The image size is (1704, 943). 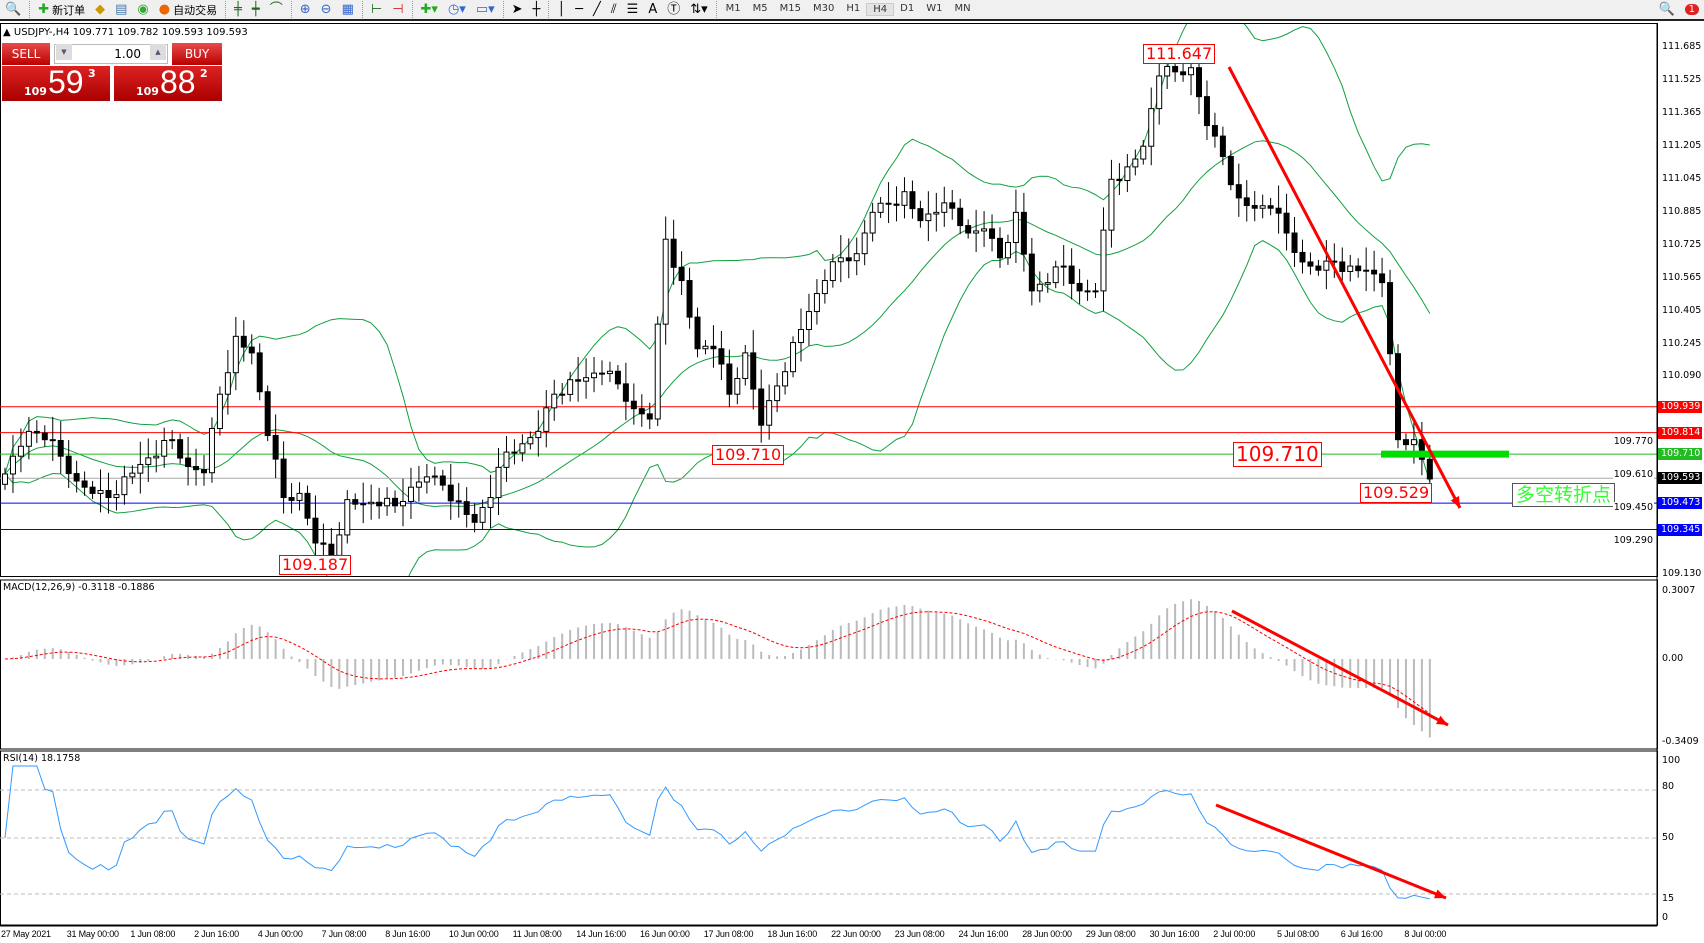 What do you see at coordinates (1671, 760) in the screenshot?
I see `rsi-axis-label: 100` at bounding box center [1671, 760].